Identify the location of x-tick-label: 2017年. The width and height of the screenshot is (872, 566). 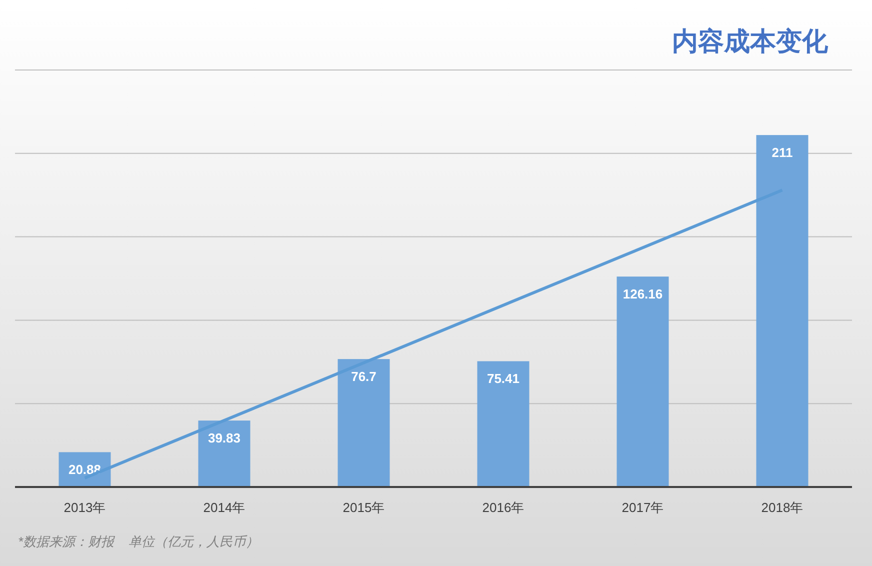
(643, 507).